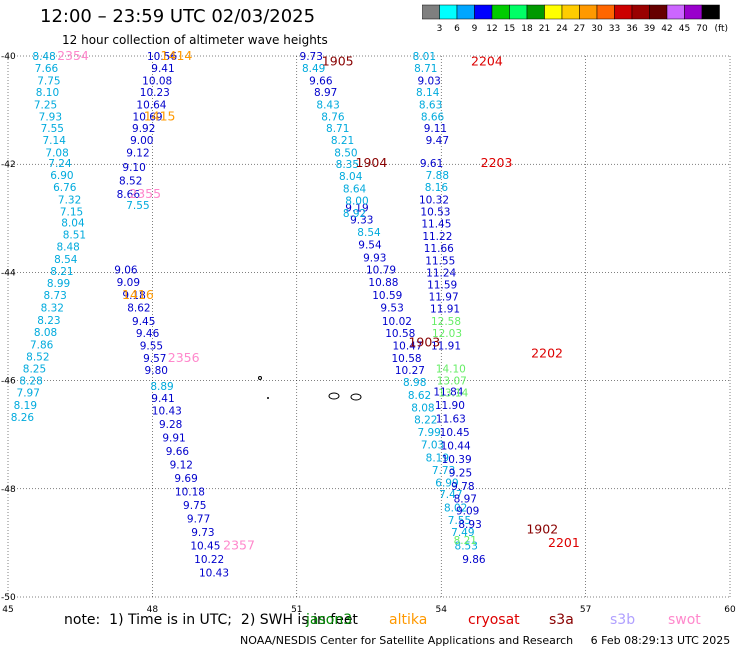 The height and width of the screenshot is (650, 740). Describe the element at coordinates (55, 141) in the screenshot. I see `wave-height-label: 7.14` at that location.